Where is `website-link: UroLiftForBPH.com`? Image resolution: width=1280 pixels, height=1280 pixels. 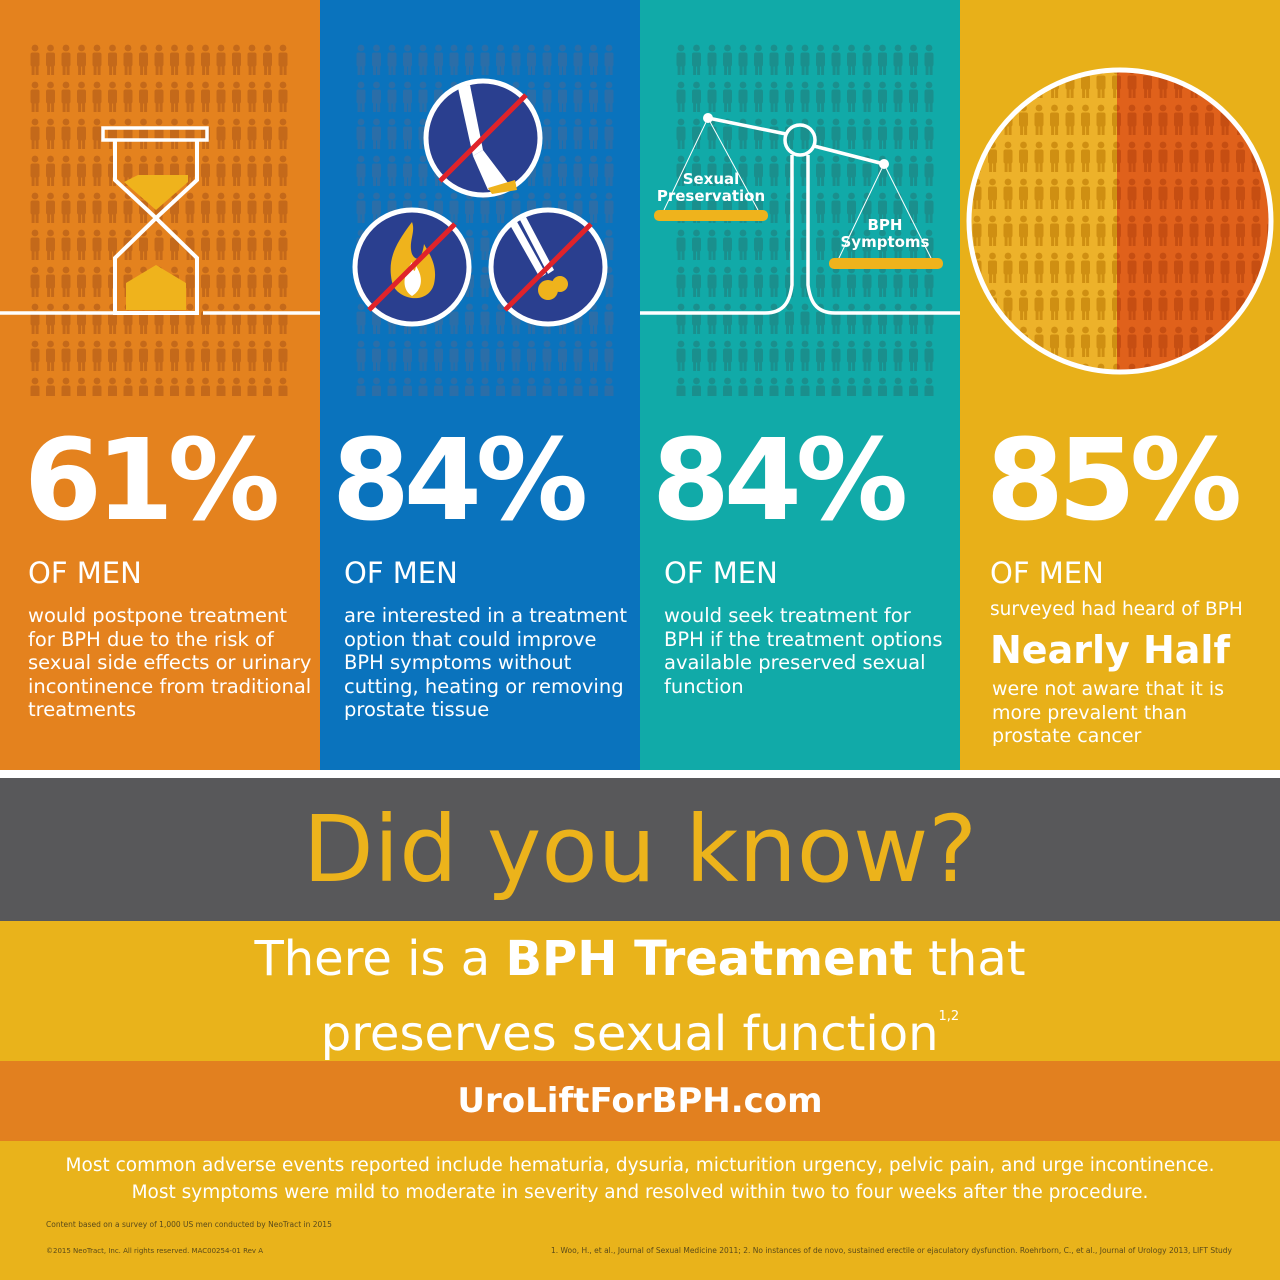 website-link: UroLiftForBPH.com is located at coordinates (640, 1101).